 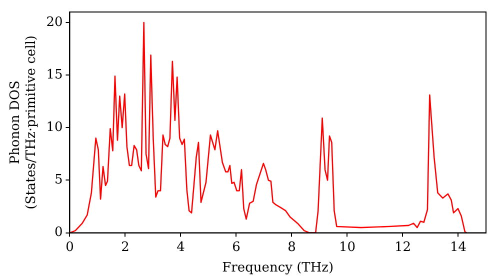 I want to click on x-tick-label: 2, so click(x=125, y=247).